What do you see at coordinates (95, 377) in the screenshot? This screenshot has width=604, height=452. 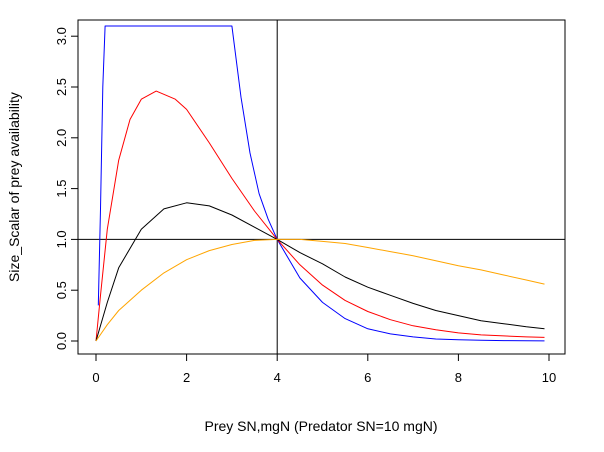 I see `x-tick-label: 0` at bounding box center [95, 377].